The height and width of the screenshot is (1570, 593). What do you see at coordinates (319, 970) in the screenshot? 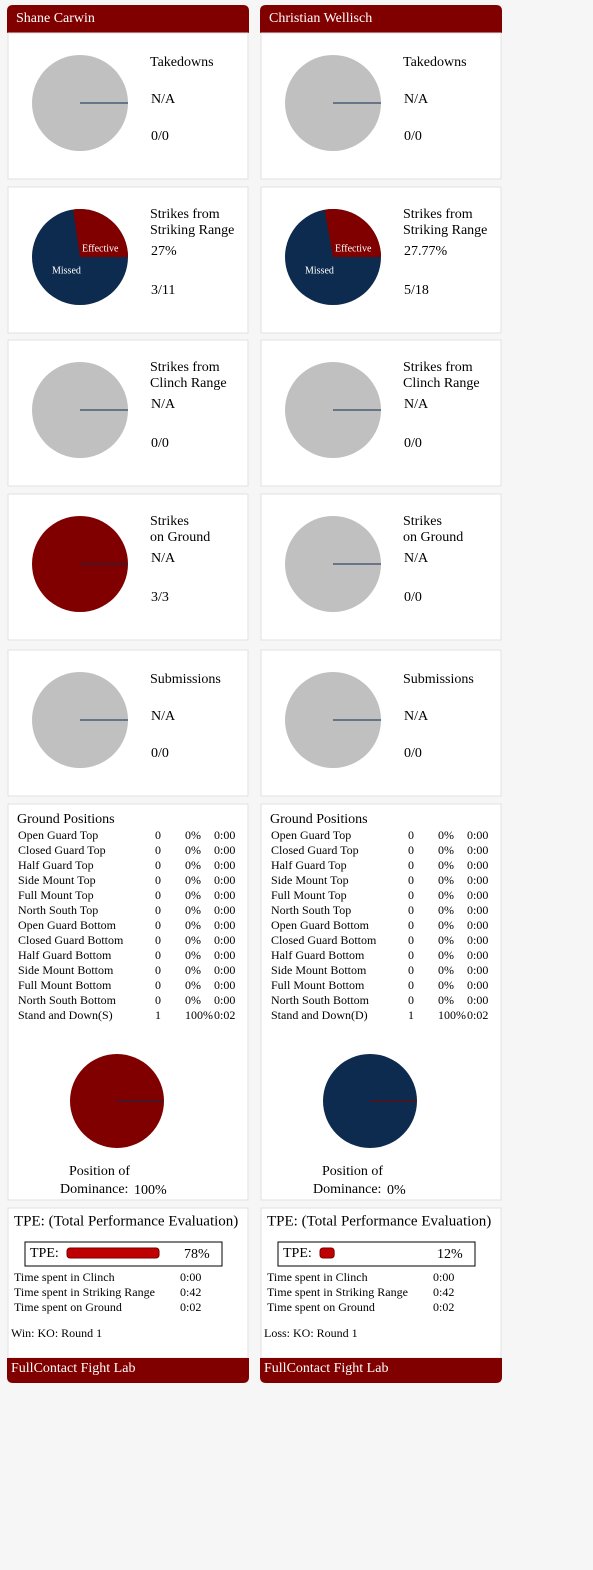
I see `position-name: Side Mount Bottom` at bounding box center [319, 970].